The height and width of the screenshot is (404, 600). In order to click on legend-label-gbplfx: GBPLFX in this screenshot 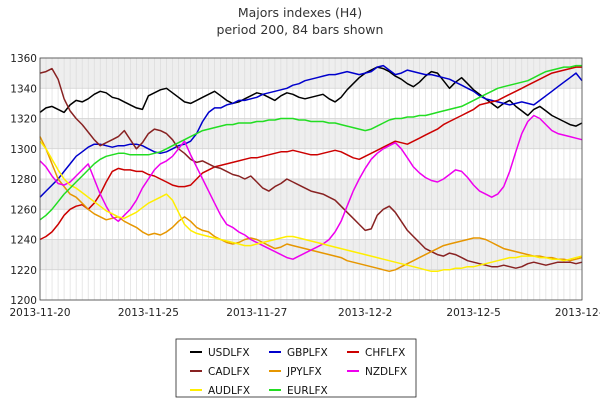, I will do `click(307, 353)`.